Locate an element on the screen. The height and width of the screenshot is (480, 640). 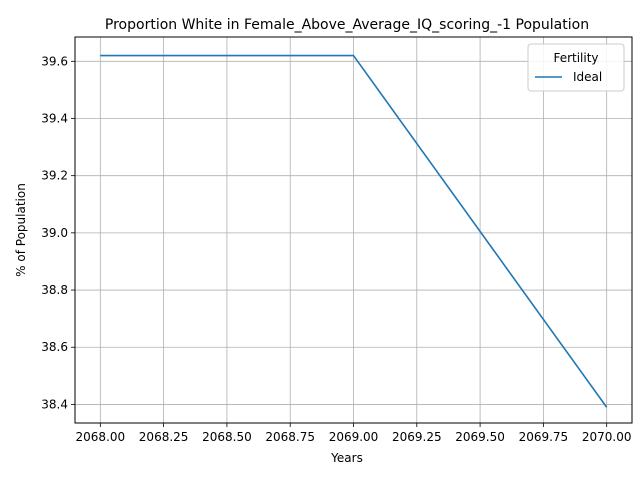
x-tick-label: 2068.25 is located at coordinates (164, 437).